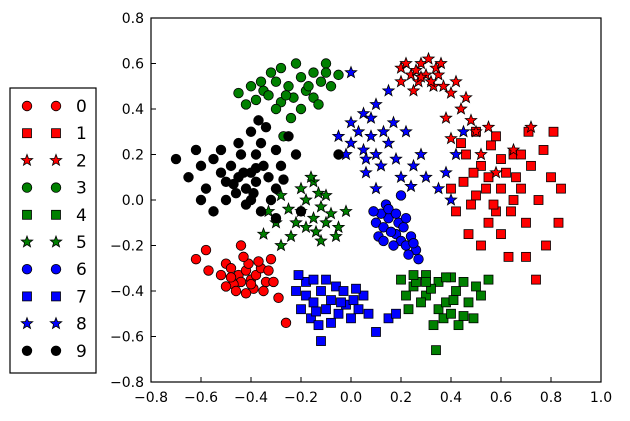 This screenshot has width=630, height=421. Describe the element at coordinates (451, 398) in the screenshot. I see `x-tick-label: 0.4` at that location.